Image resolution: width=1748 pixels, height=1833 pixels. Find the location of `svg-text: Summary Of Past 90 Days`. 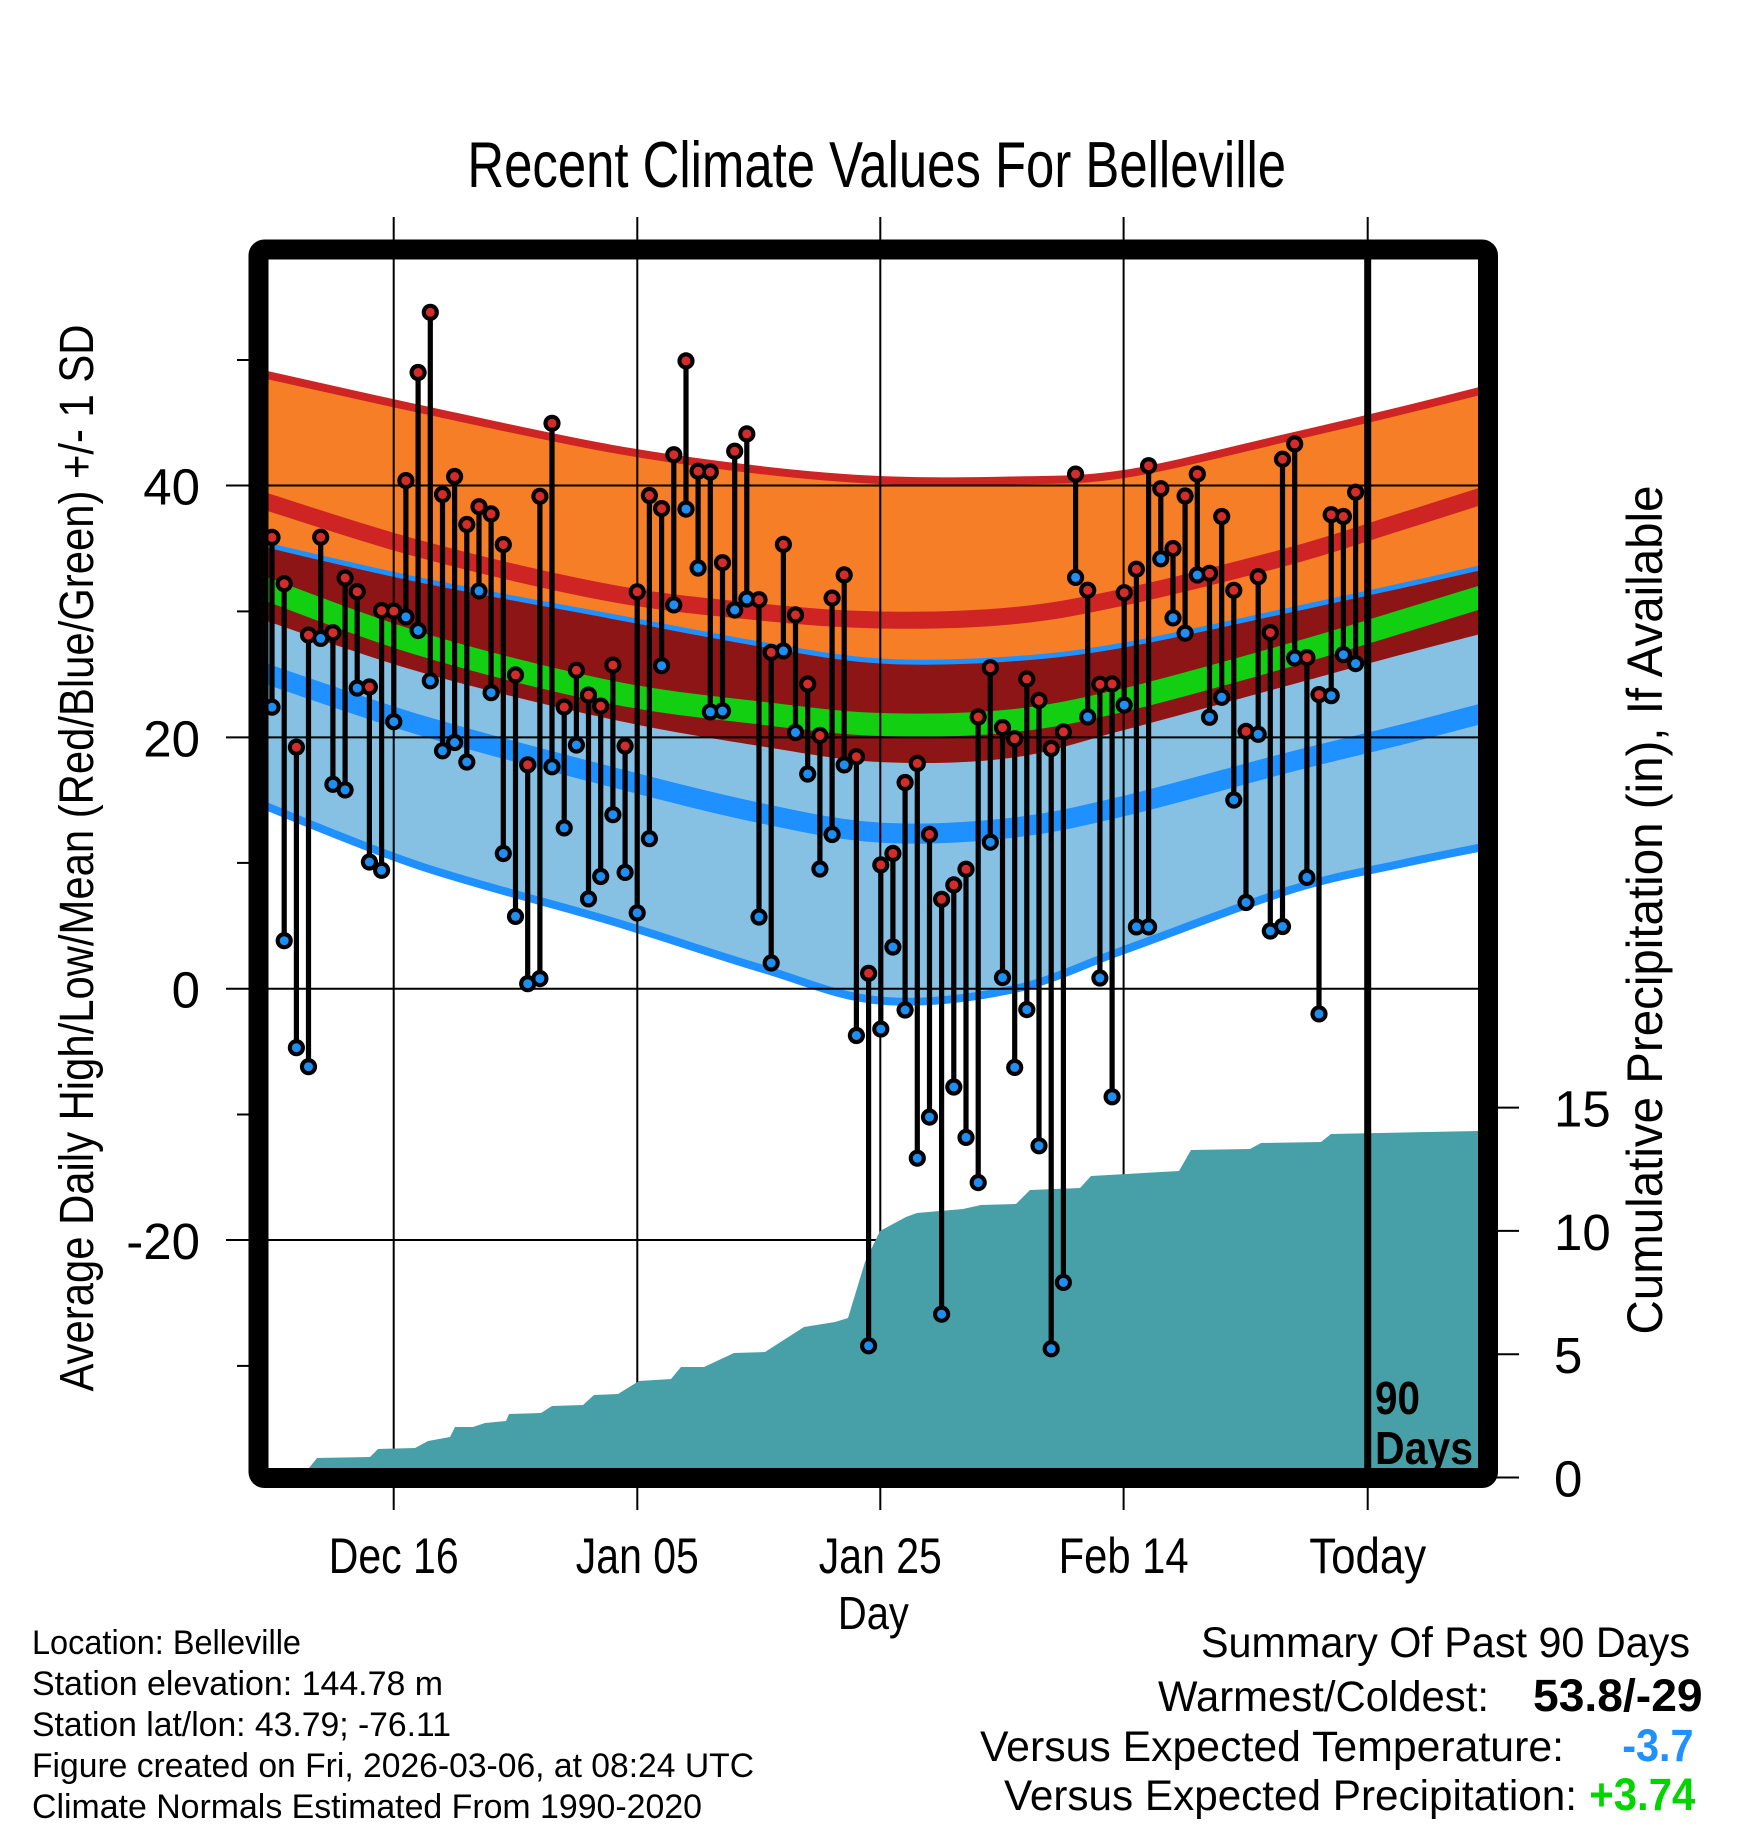

svg-text: Summary Of Past 90 Days is located at coordinates (1445, 1643).